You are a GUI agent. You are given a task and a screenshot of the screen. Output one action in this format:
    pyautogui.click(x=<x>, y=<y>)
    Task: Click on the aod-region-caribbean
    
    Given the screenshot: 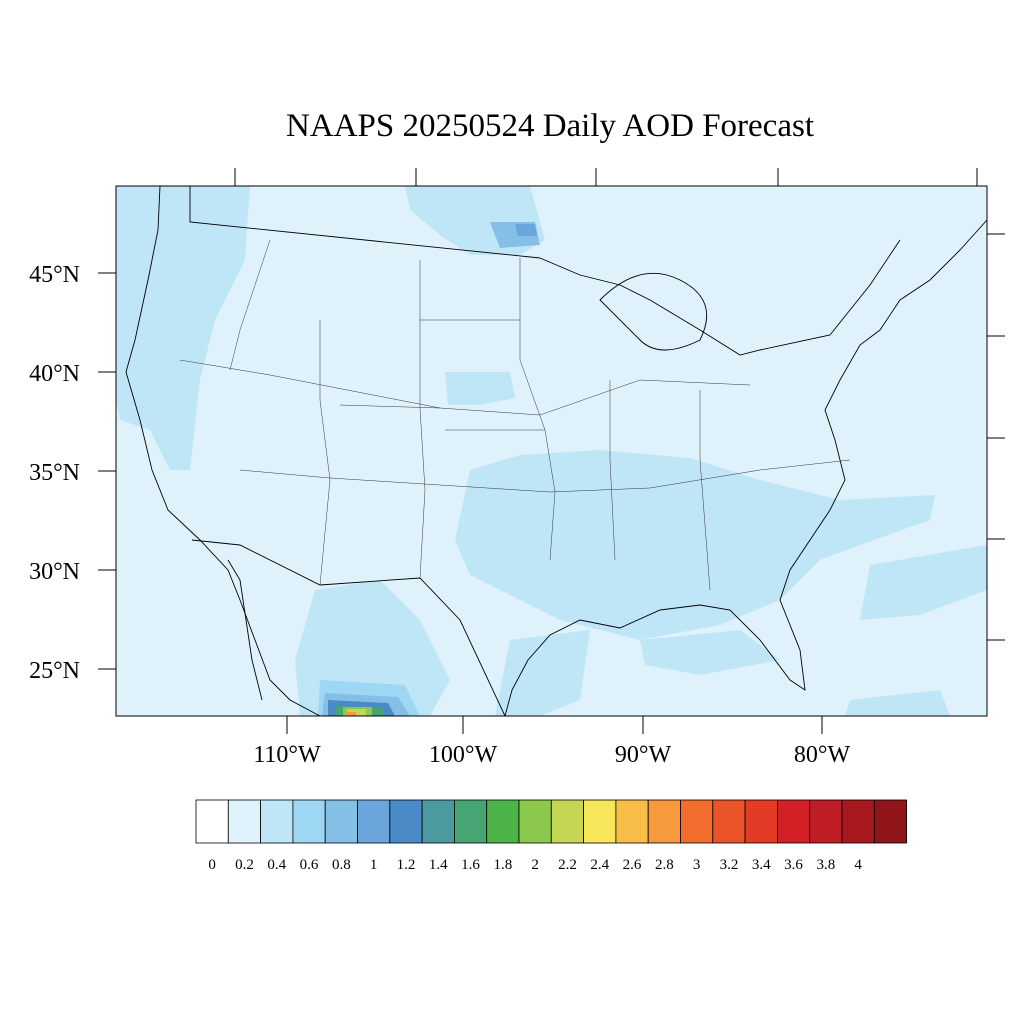 What is the action you would take?
    pyautogui.click(x=897, y=703)
    